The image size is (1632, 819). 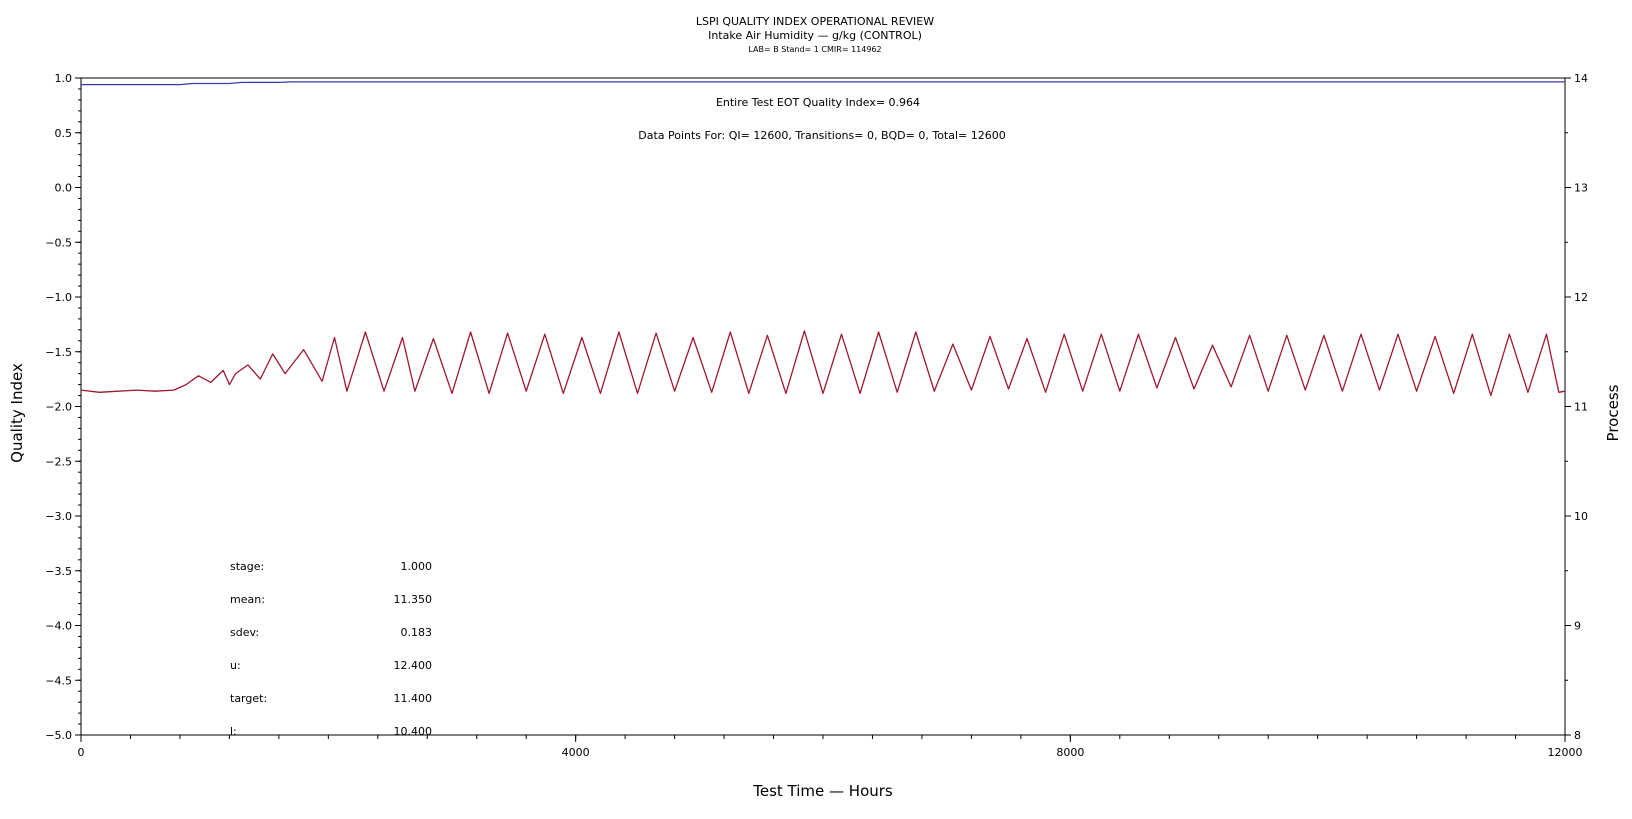 I want to click on y2-tick-label: 12, so click(x=1581, y=297).